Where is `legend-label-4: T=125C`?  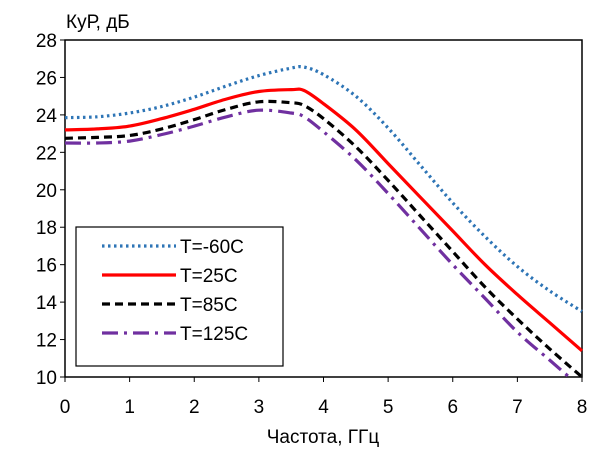
legend-label-4: T=125C is located at coordinates (214, 334).